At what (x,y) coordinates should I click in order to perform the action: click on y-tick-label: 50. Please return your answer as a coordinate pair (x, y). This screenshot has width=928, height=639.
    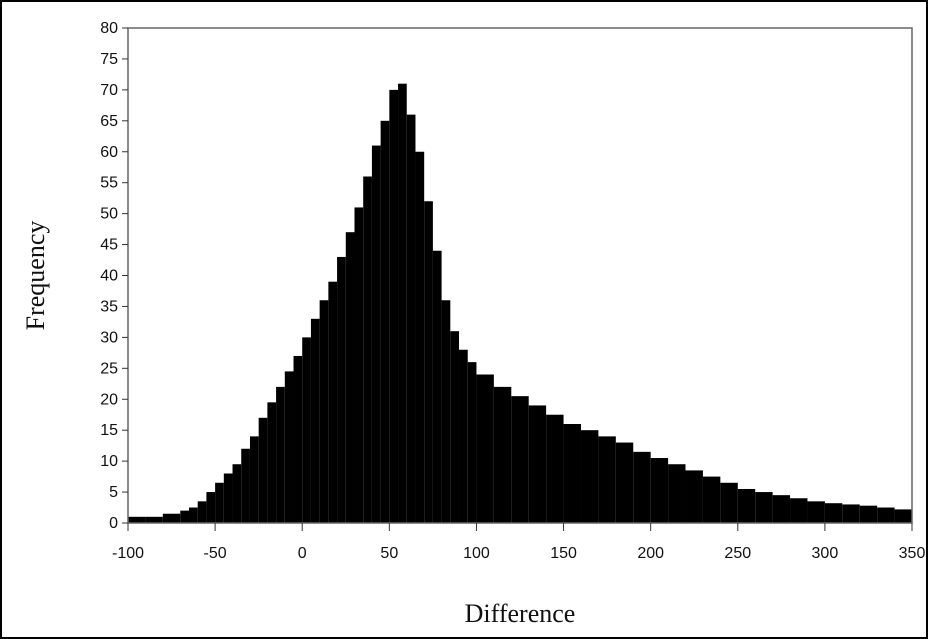
    Looking at the image, I should click on (109, 214).